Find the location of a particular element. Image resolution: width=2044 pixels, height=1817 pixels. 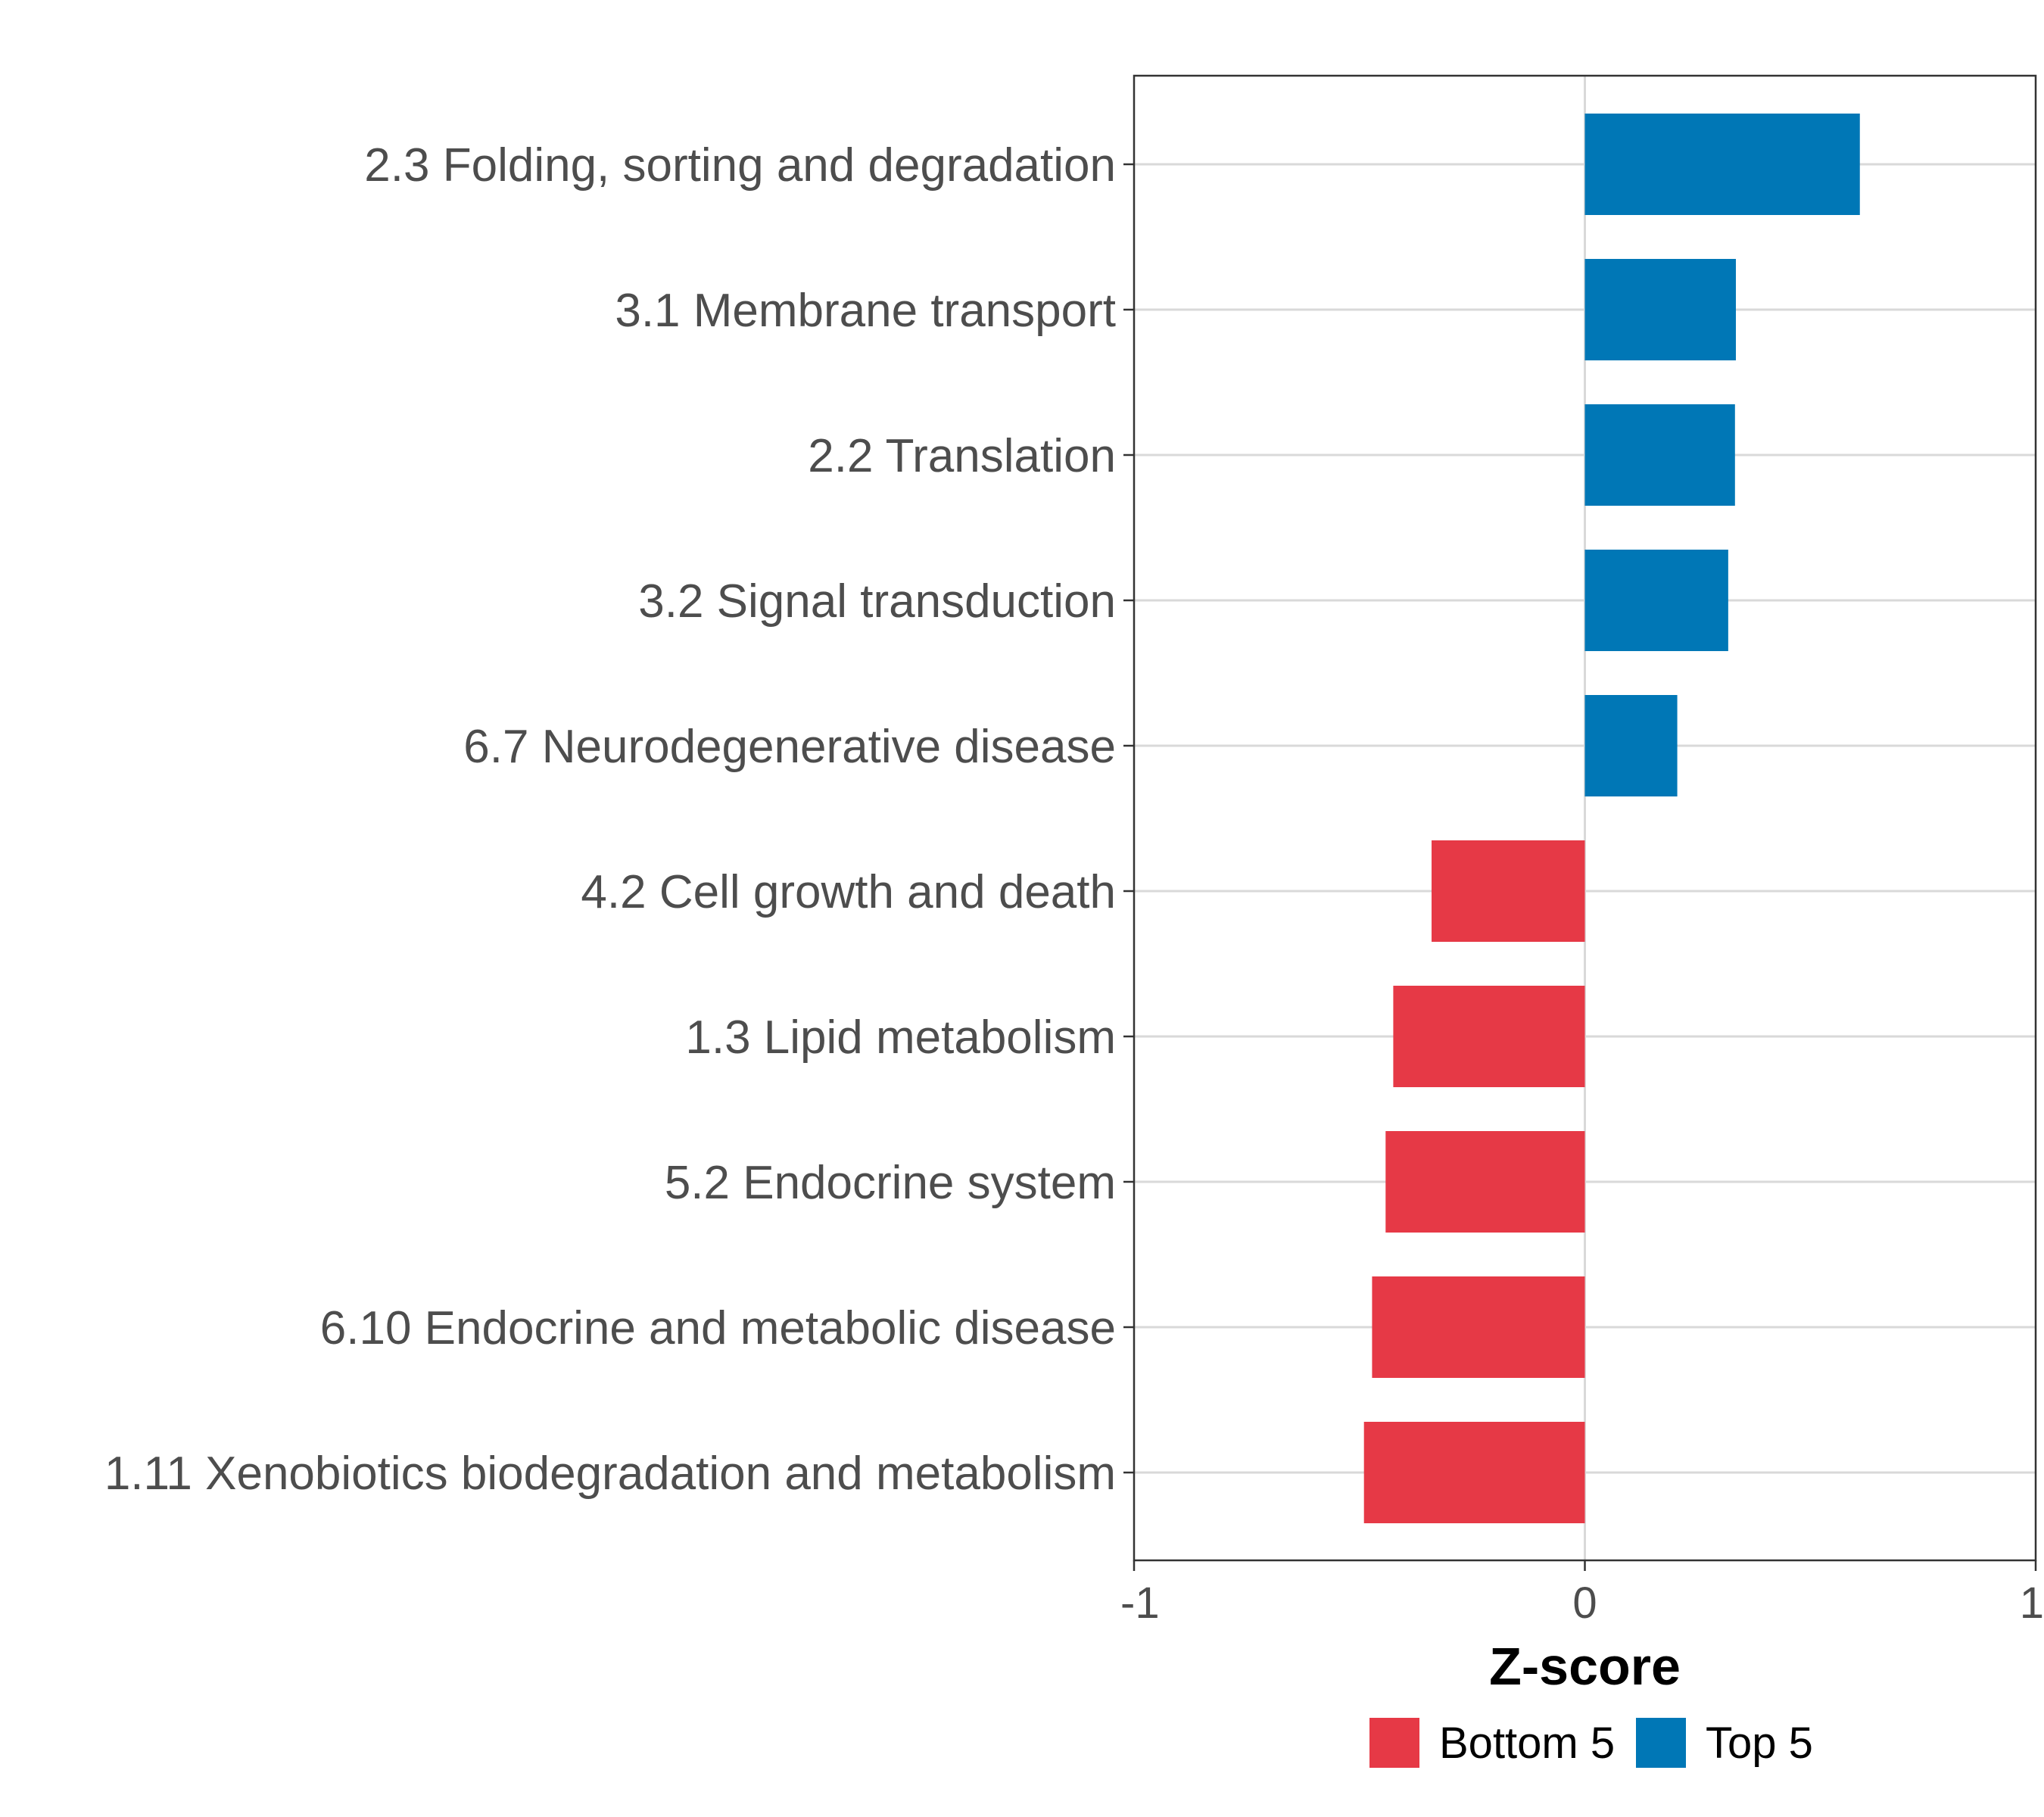

legend: Bottom 5 Top 5 is located at coordinates (1591, 1743).